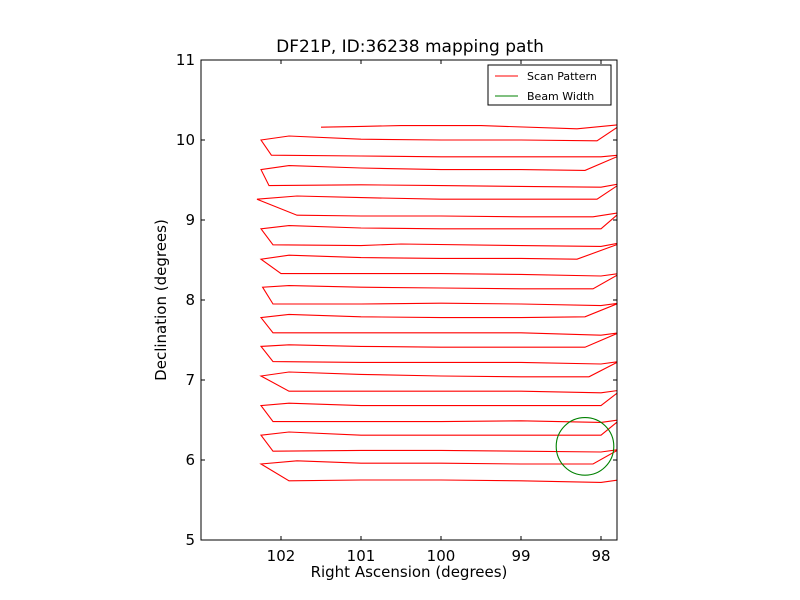 The image size is (800, 600). Describe the element at coordinates (190, 220) in the screenshot. I see `y-tick-label: 9` at that location.